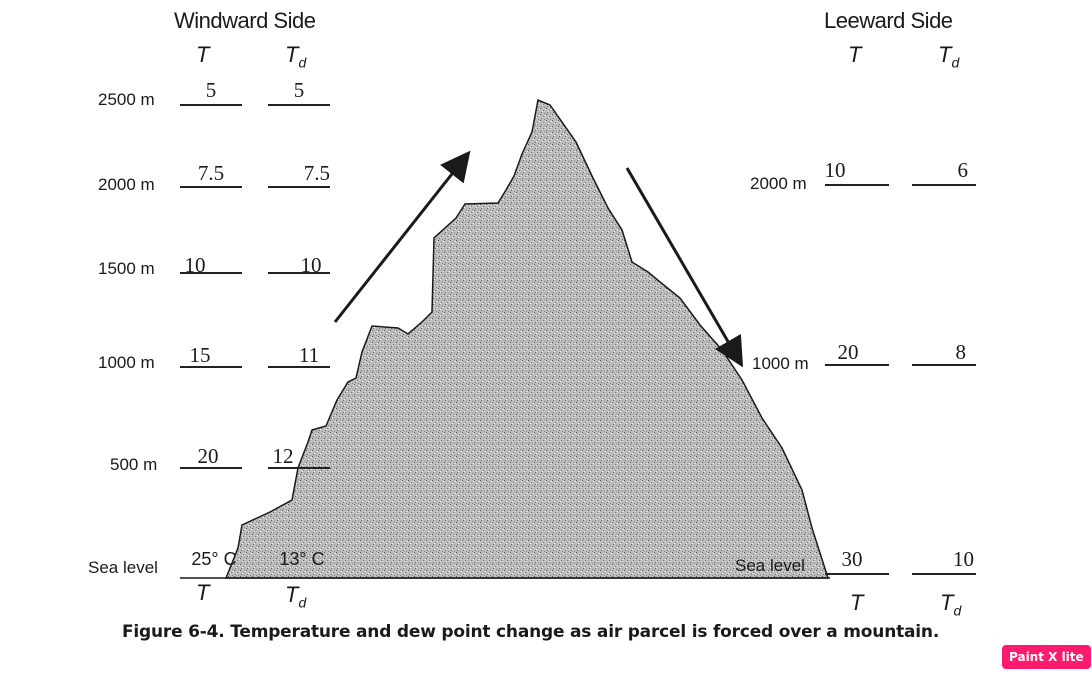 This screenshot has width=1092, height=678. Describe the element at coordinates (203, 592) in the screenshot. I see `windward-bottom-t: T` at that location.